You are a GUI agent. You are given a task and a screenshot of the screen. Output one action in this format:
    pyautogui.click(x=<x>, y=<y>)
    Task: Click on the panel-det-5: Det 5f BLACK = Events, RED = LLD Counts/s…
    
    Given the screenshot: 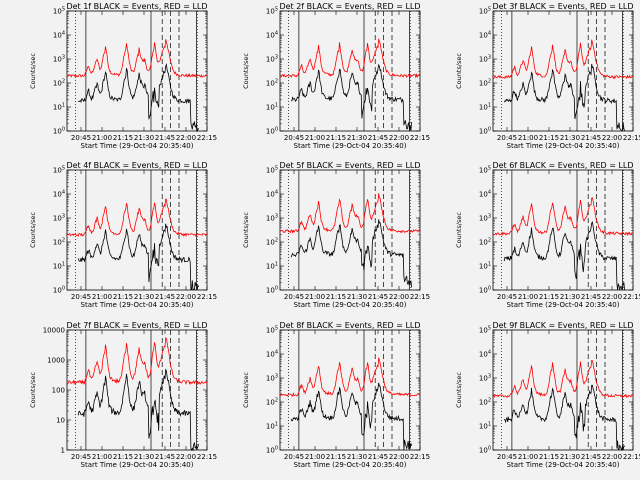 What is the action you would take?
    pyautogui.click(x=336, y=235)
    